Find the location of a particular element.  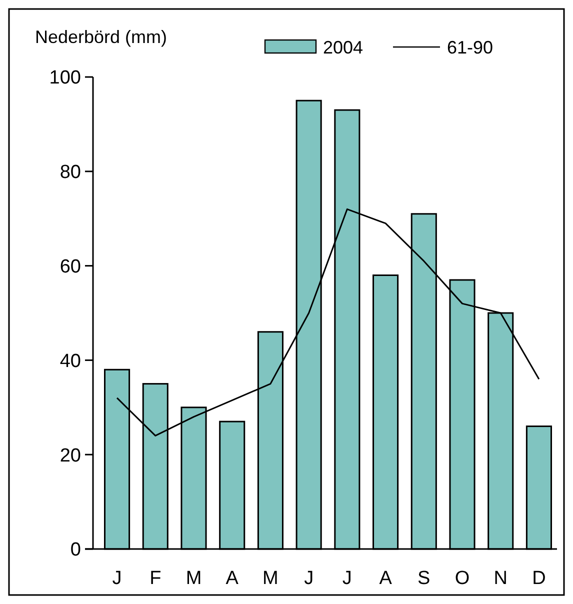

x-tick-label: O is located at coordinates (462, 578).